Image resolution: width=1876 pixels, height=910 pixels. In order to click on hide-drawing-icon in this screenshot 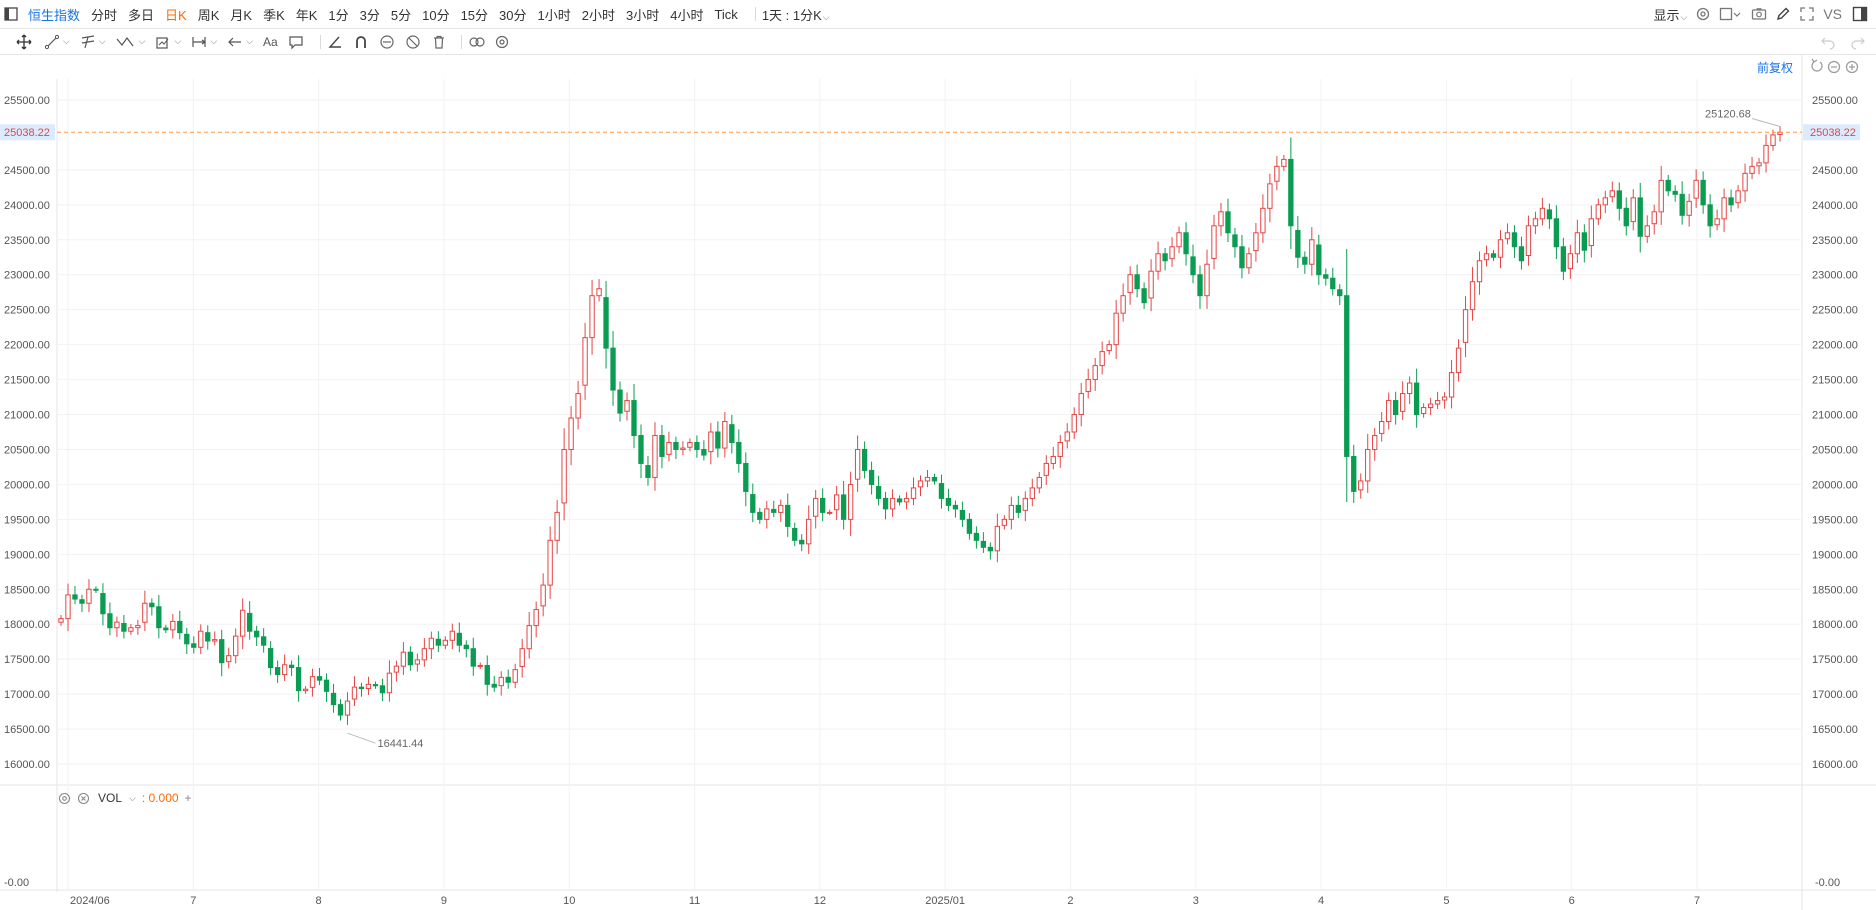, I will do `click(413, 42)`.